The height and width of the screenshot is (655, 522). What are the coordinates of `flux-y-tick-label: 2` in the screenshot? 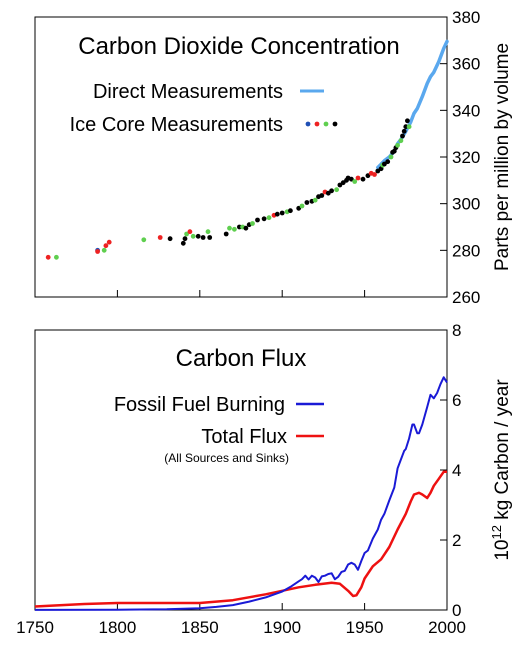 It's located at (456, 540).